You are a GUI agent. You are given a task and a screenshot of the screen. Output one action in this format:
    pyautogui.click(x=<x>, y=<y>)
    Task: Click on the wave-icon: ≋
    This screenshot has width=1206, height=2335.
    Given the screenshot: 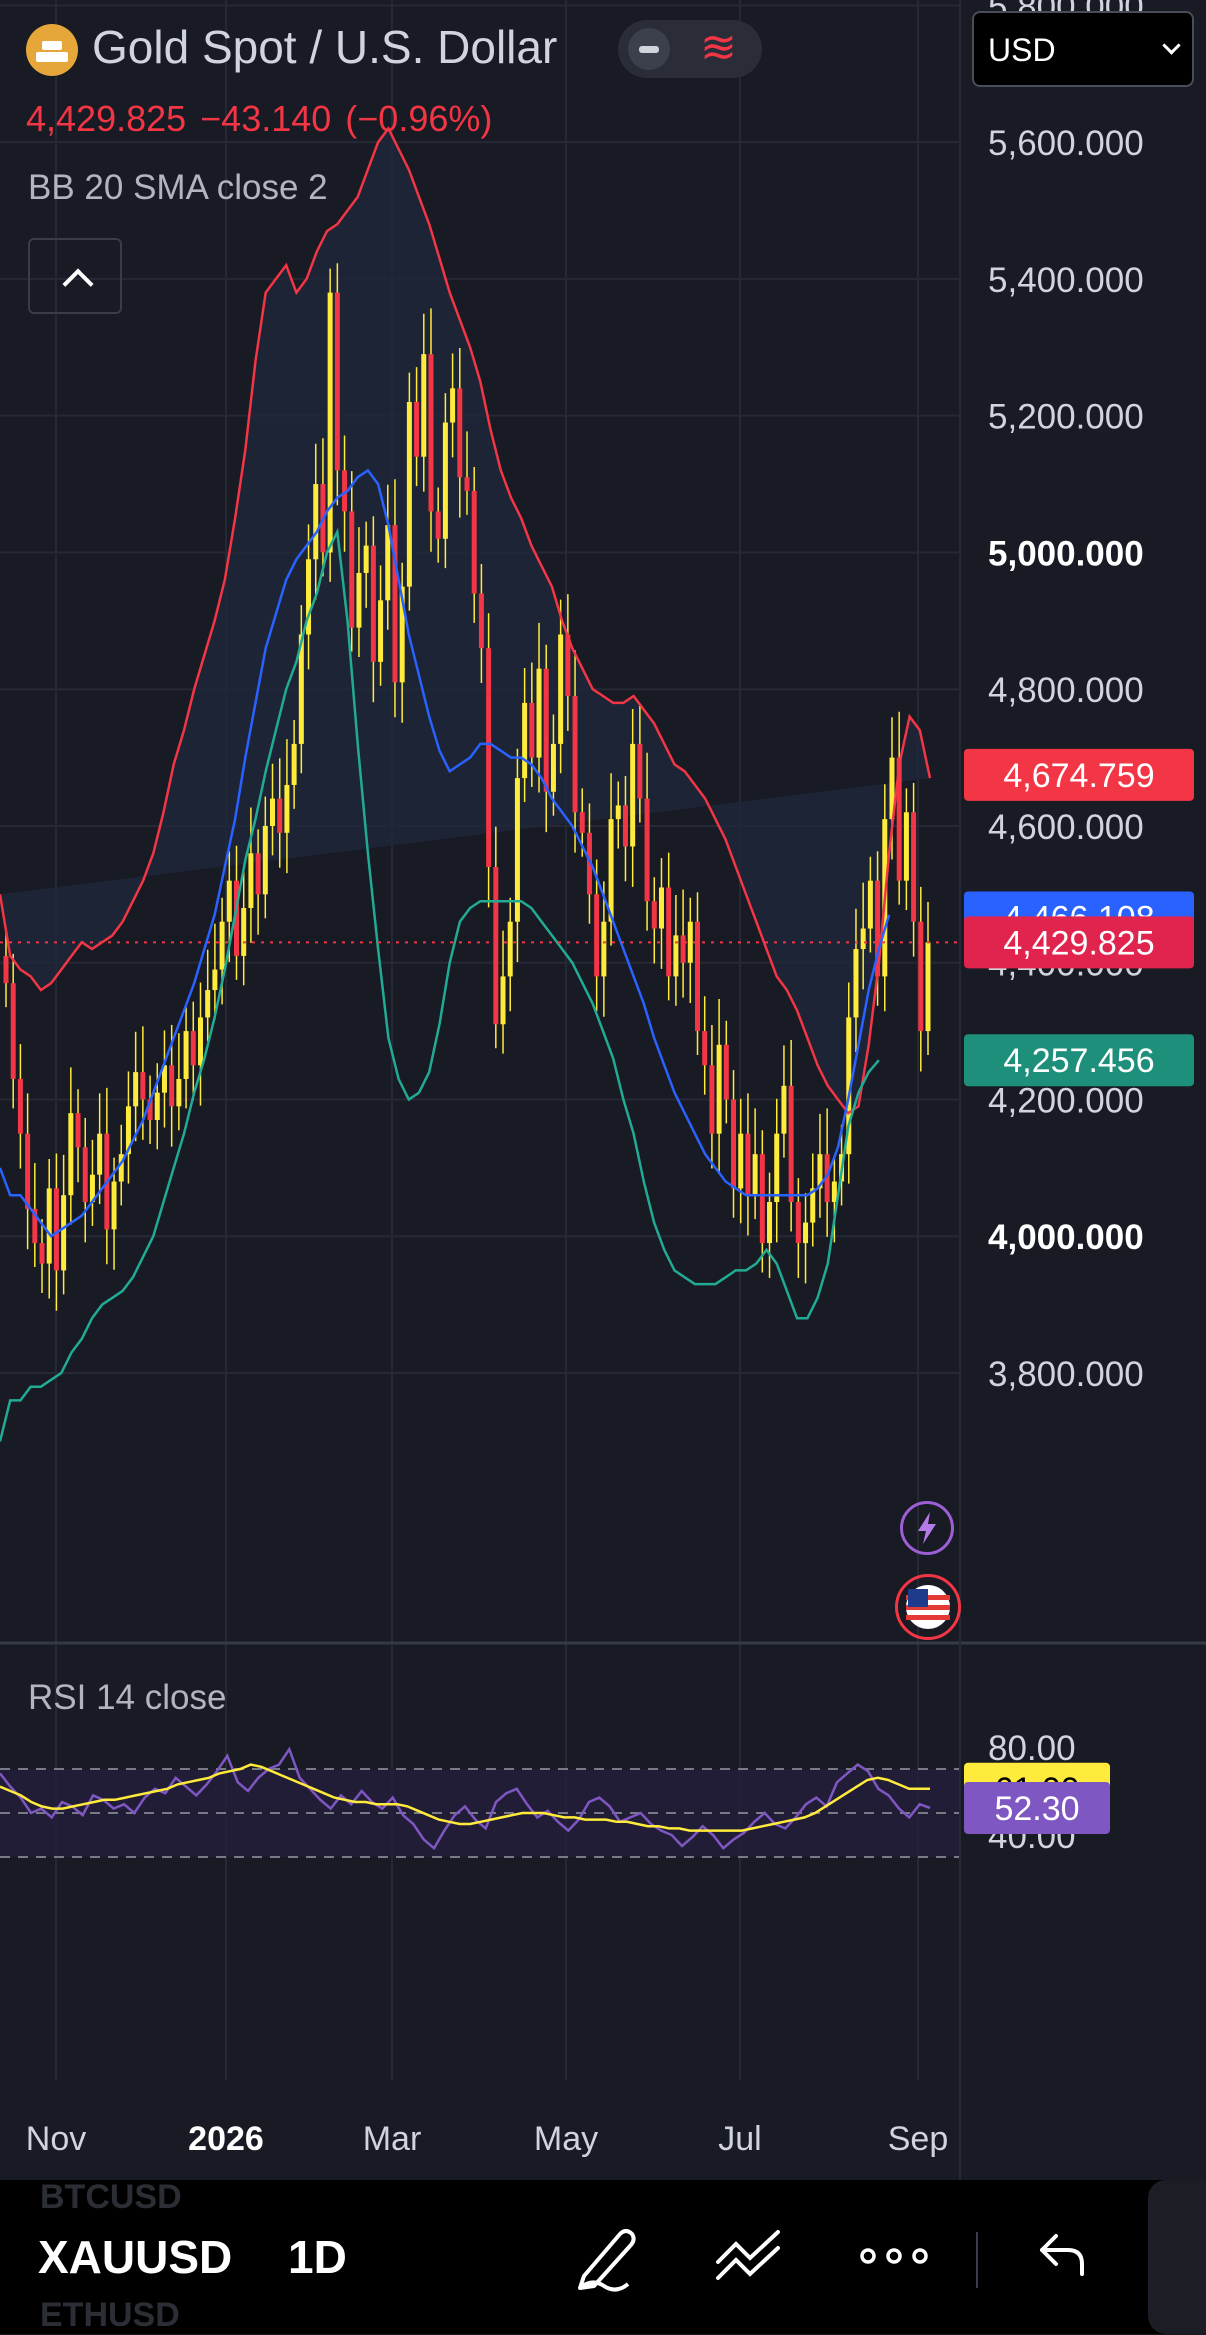 What is the action you would take?
    pyautogui.click(x=718, y=47)
    